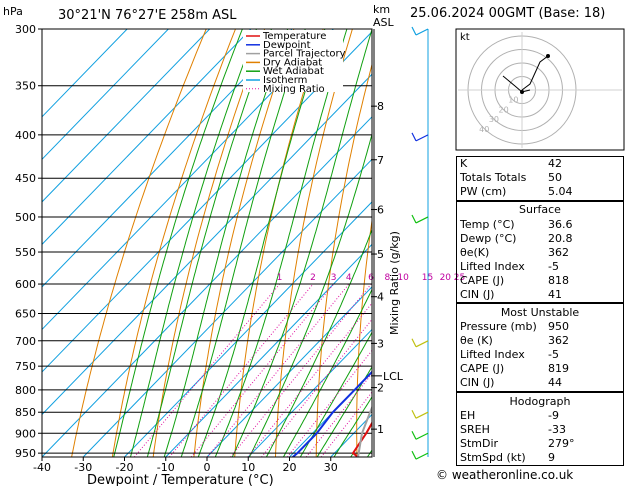  I want to click on km-axis-unit: km, so click(381, 9).